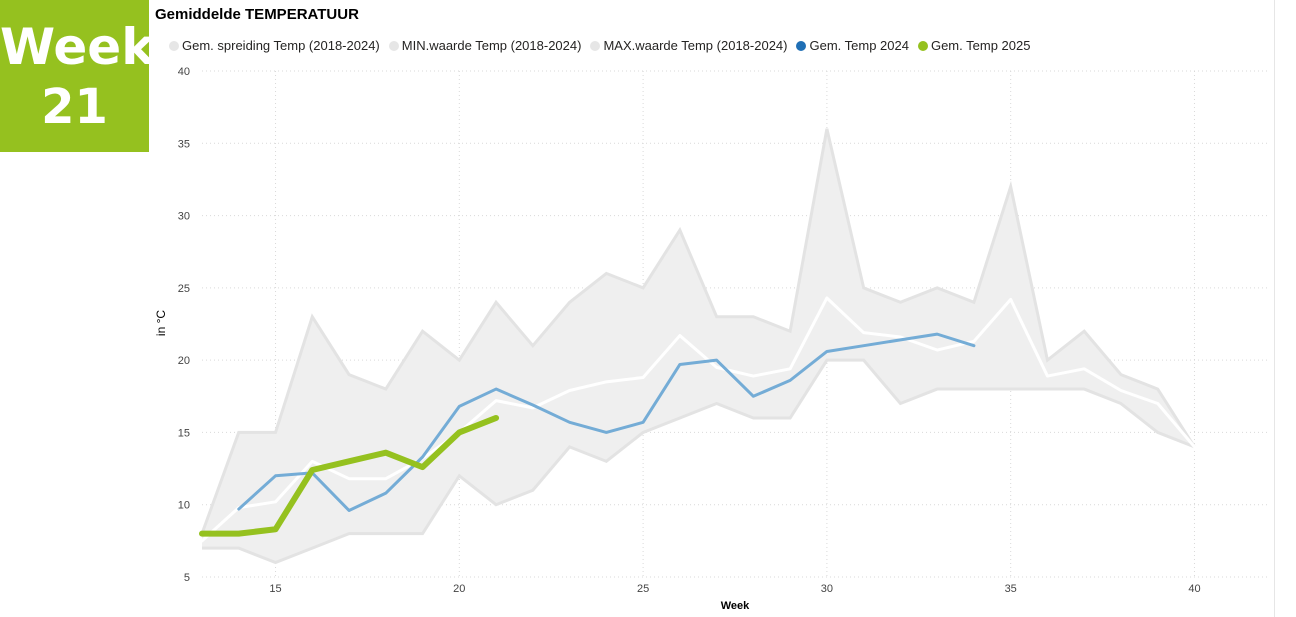 This screenshot has height=617, width=1296. I want to click on y-tick-label: 15, so click(184, 433).